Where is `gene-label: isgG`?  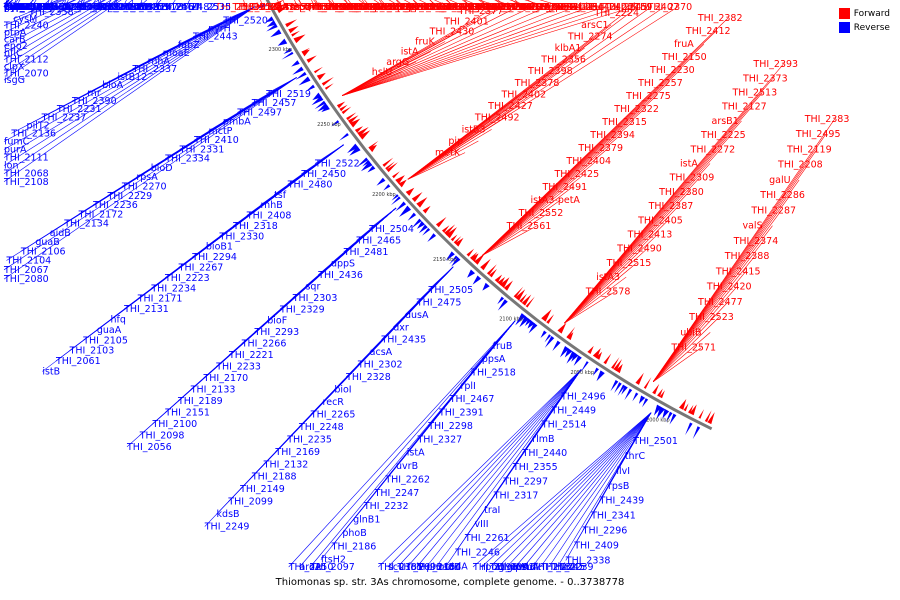
gene-label: isgG is located at coordinates (14, 80).